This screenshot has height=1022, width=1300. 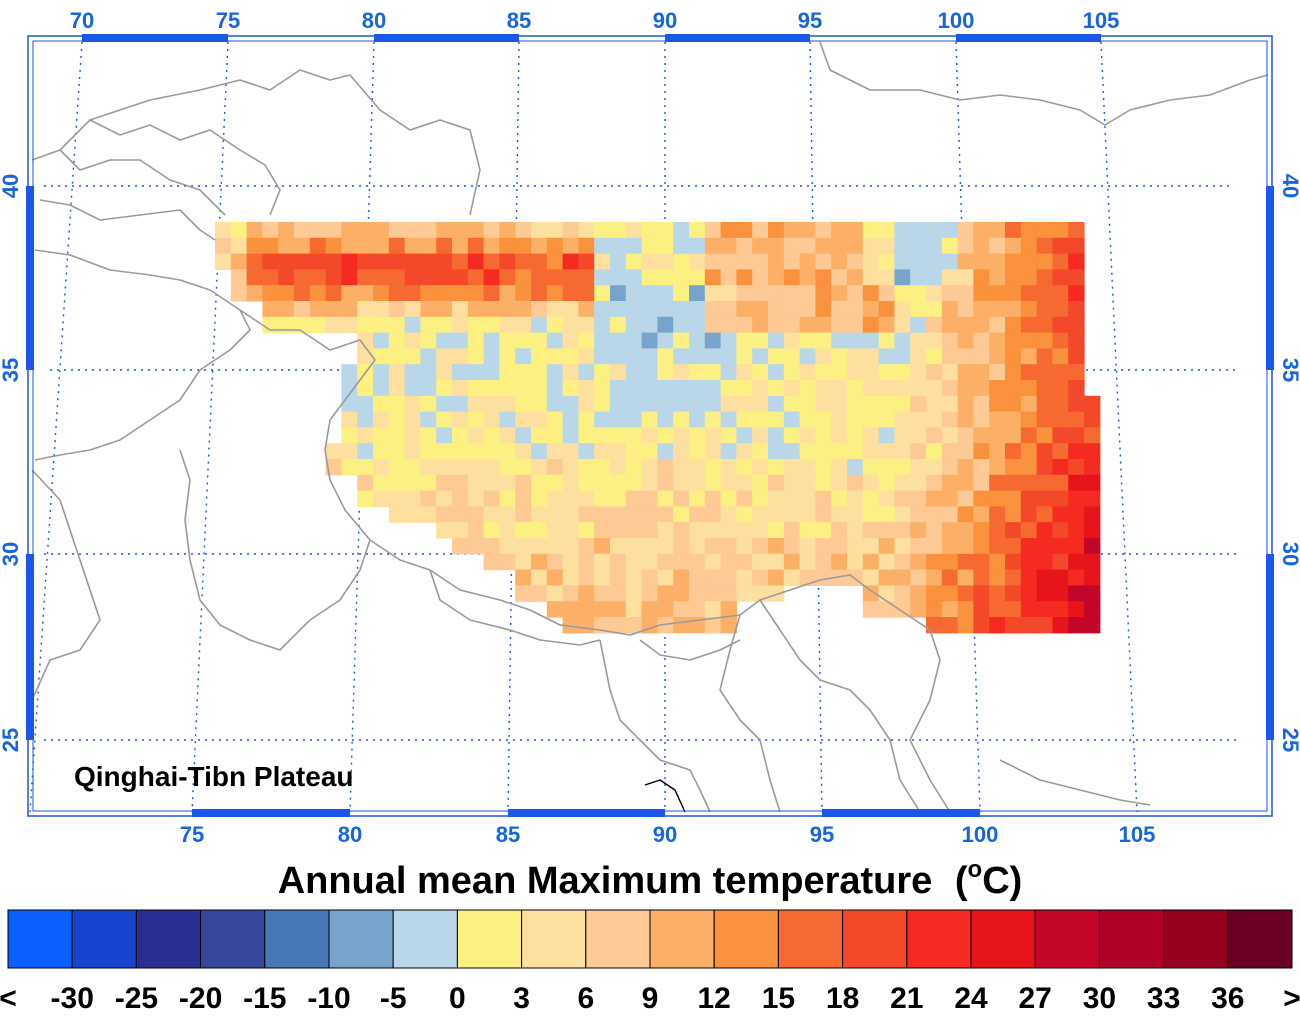 What do you see at coordinates (1289, 370) in the screenshot?
I see `lat-right-label: 35` at bounding box center [1289, 370].